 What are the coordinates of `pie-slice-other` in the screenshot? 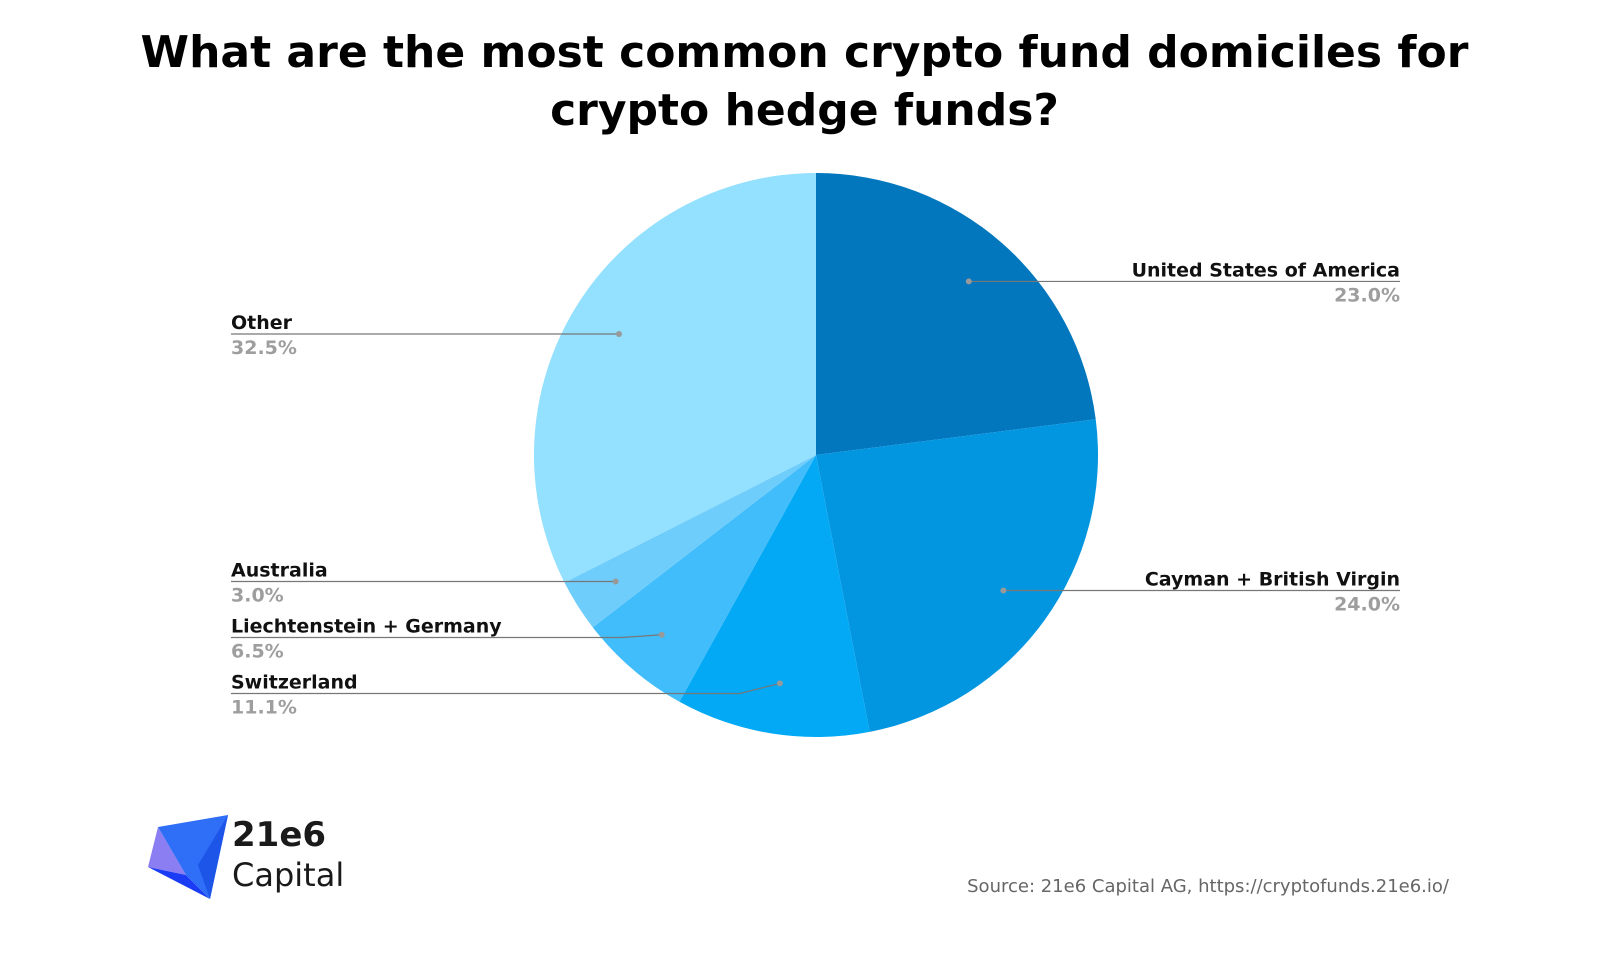 It's located at (674, 377).